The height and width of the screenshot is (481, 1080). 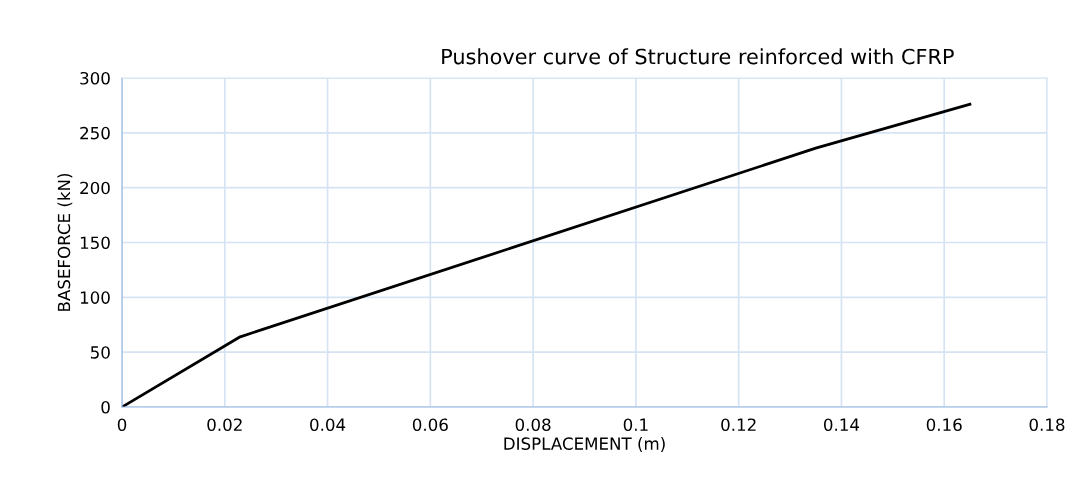 I want to click on y-tick-label: 200, so click(x=95, y=188).